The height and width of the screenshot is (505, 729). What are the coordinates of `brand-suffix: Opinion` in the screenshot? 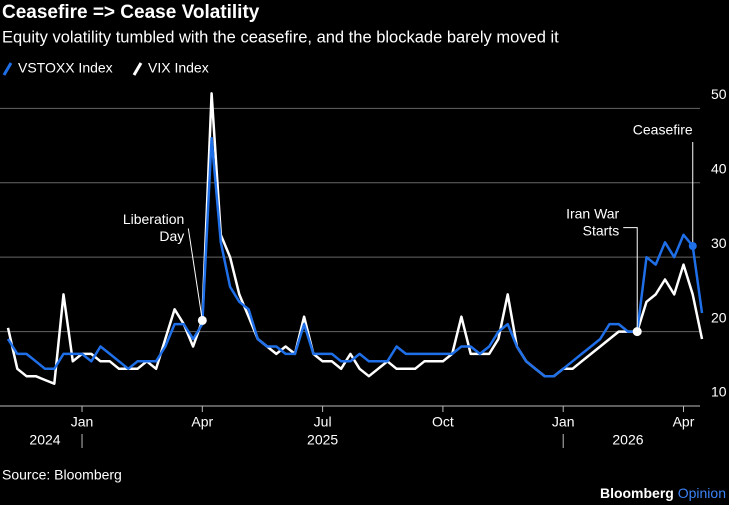 It's located at (702, 493).